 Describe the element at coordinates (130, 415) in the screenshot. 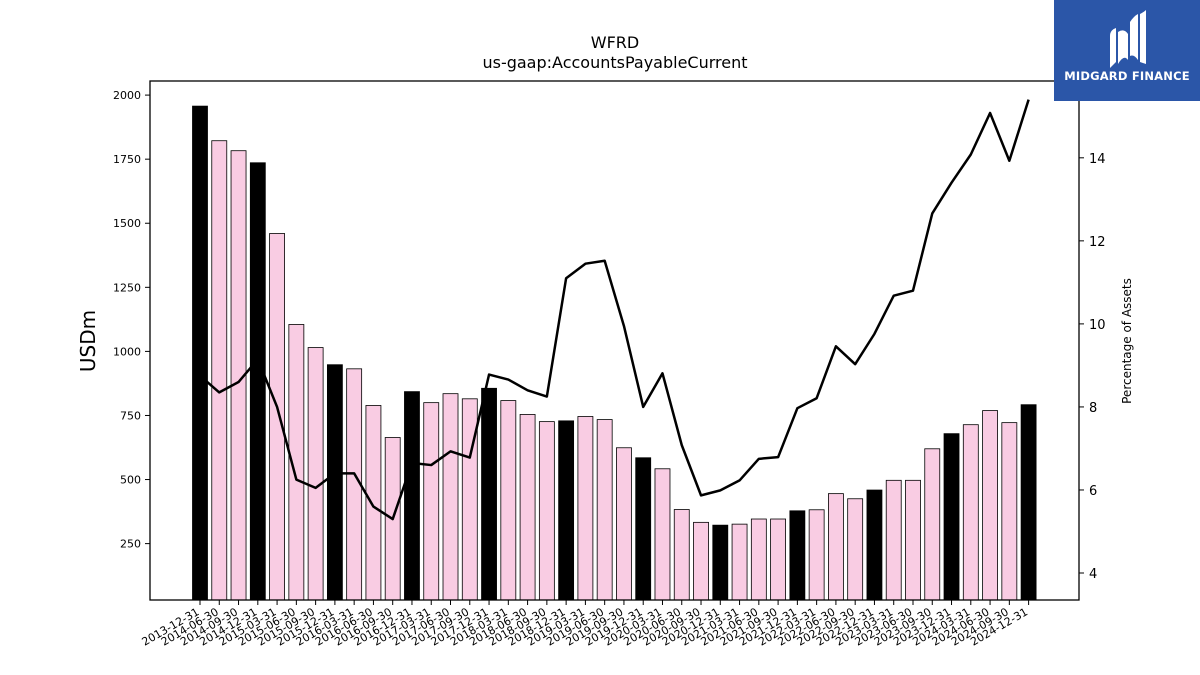

I see `y-left-tick-label: 750` at that location.